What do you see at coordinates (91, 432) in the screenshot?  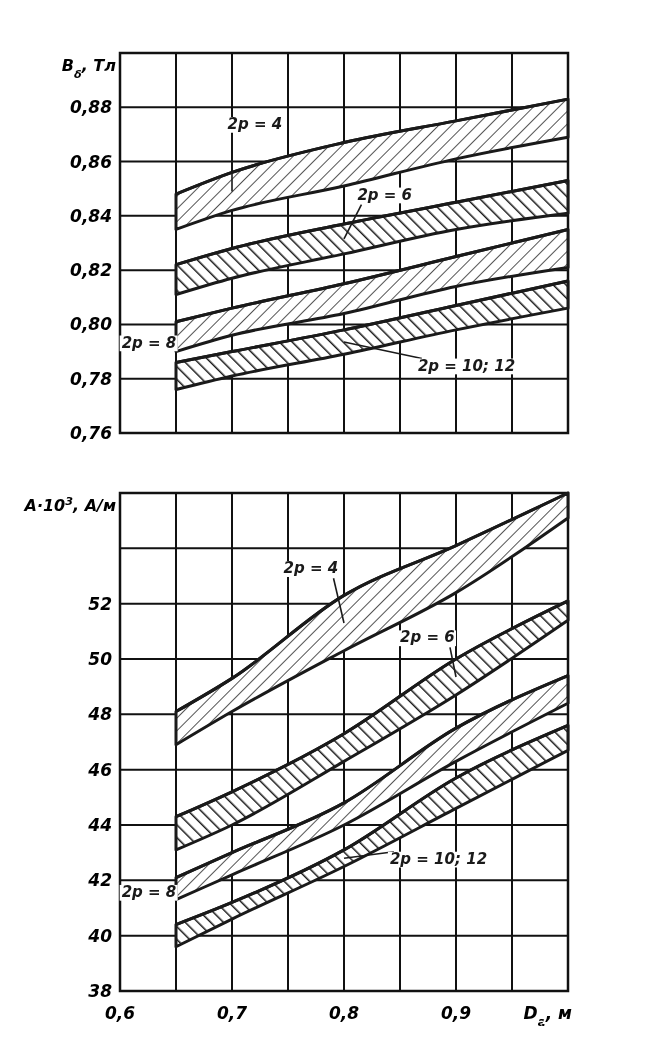 I see `y-tick-label: 0,76` at bounding box center [91, 432].